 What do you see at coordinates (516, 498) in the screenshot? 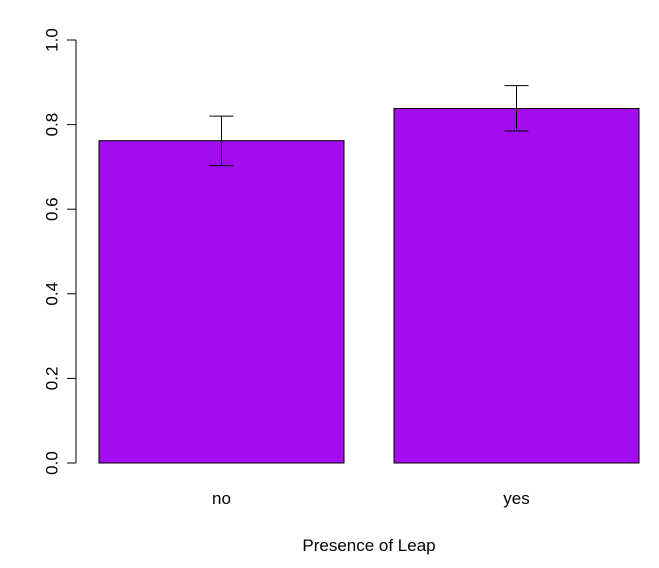
I see `category-label-yes: yes` at bounding box center [516, 498].